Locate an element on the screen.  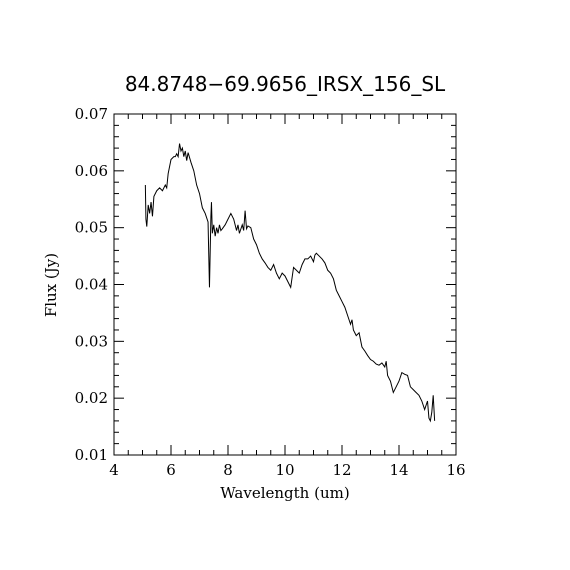
x-axis-tick-labels: 4 6 8 10 12 14 16 is located at coordinates (287, 470).